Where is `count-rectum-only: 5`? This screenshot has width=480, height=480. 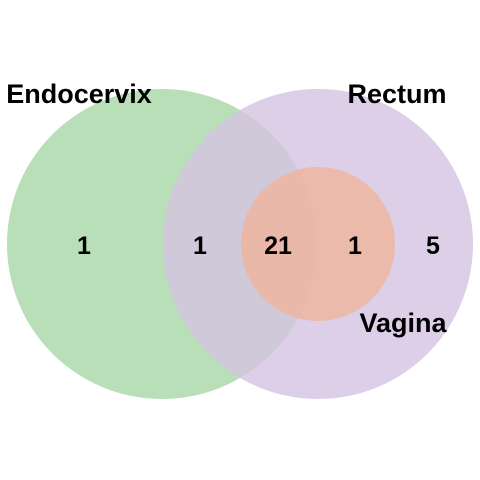
count-rectum-only: 5 is located at coordinates (433, 246).